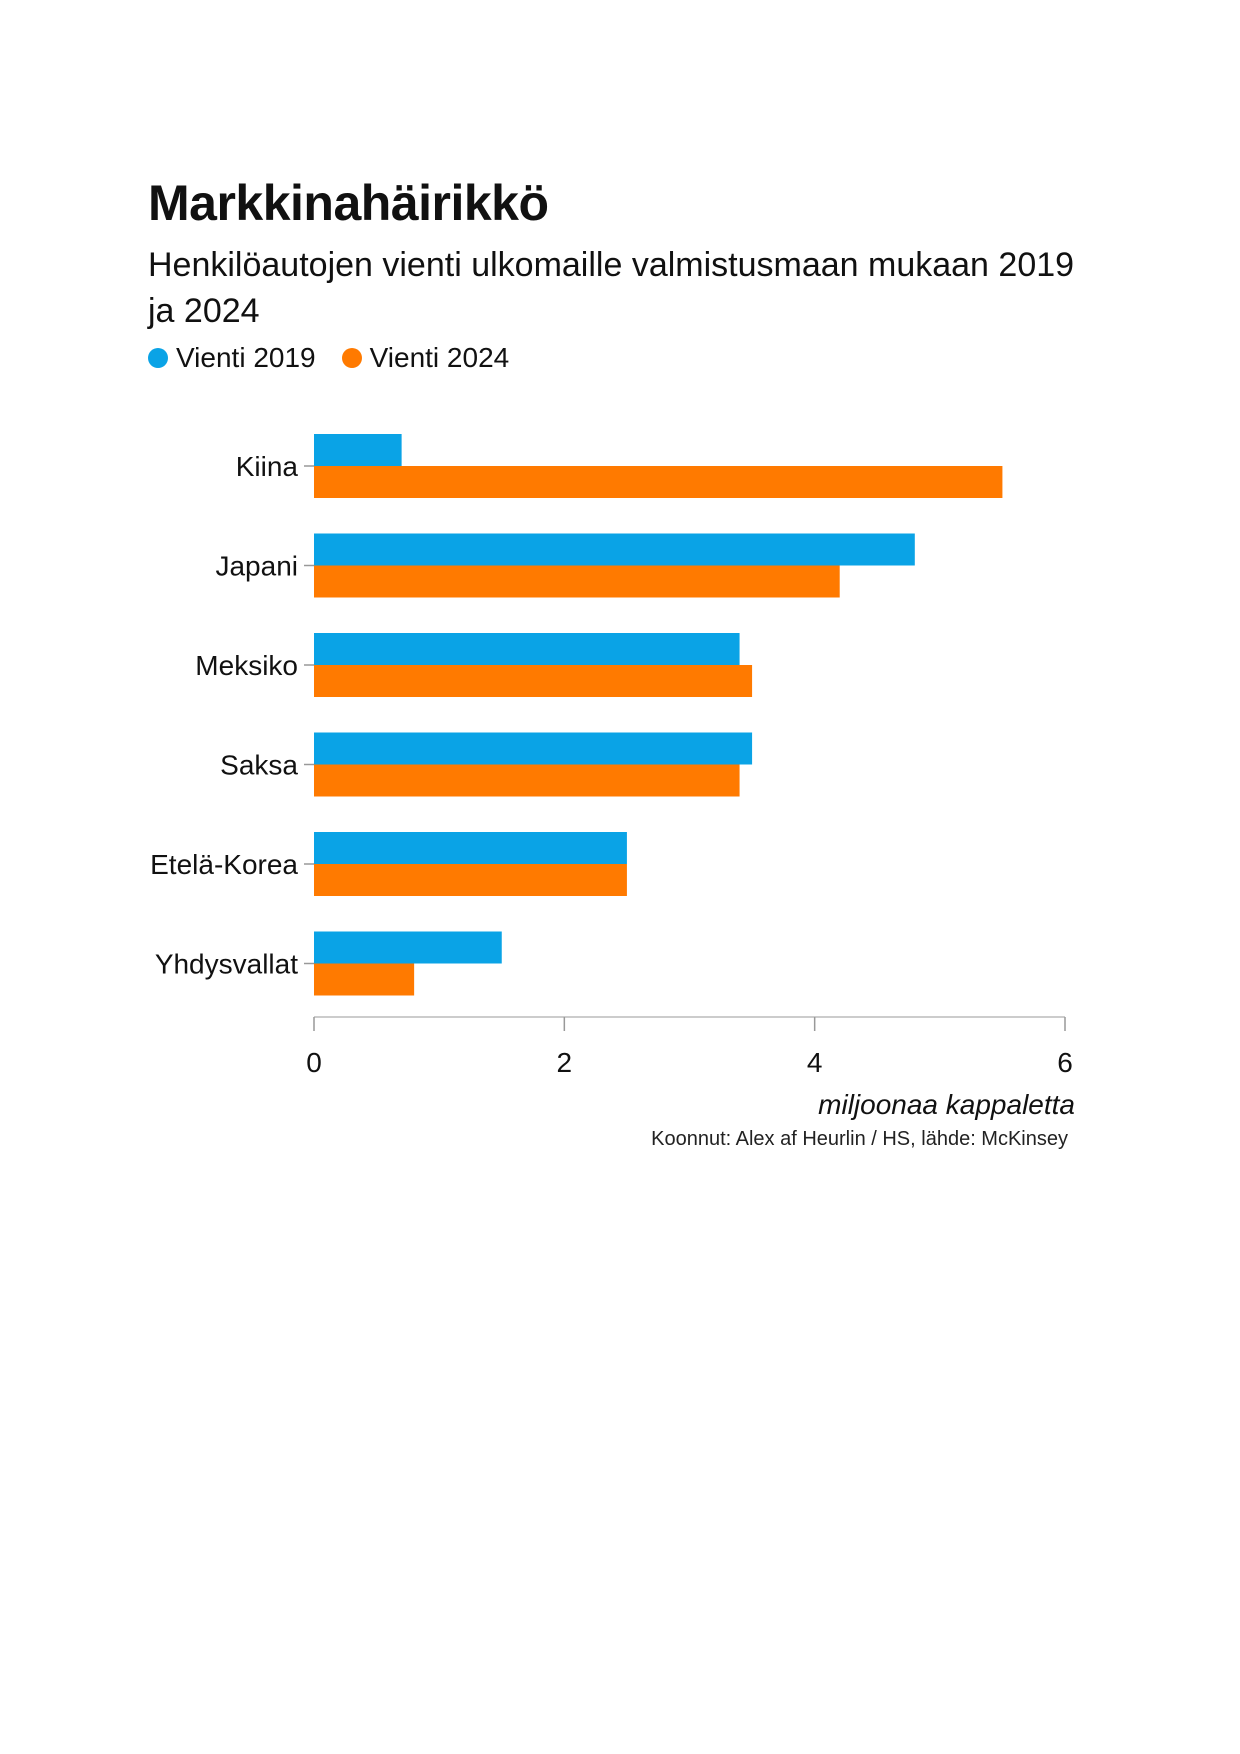  I want to click on bar-meksiko-vienti-2024, so click(533, 681).